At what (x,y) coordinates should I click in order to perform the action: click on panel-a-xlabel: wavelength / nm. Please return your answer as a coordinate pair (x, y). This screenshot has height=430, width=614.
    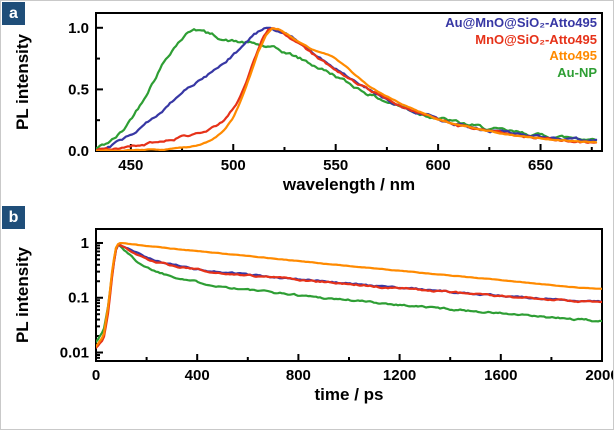
    Looking at the image, I should click on (349, 184).